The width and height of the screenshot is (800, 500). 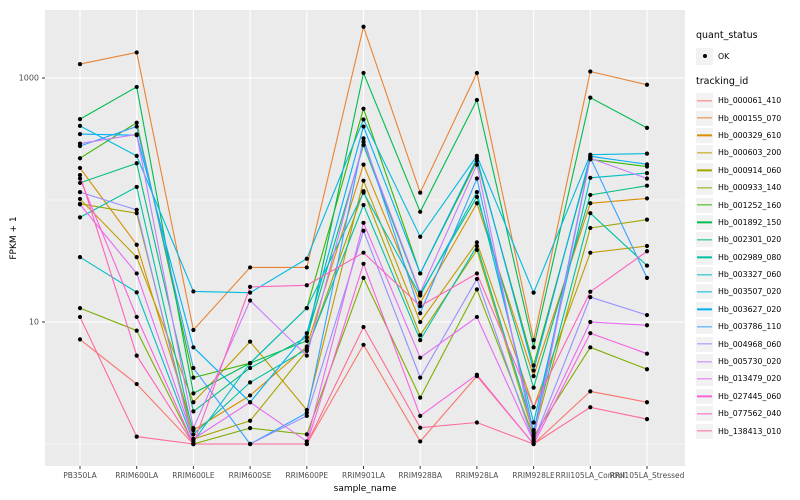 What do you see at coordinates (750, 188) in the screenshot?
I see `legend-item-label: Hb_000933_140` at bounding box center [750, 188].